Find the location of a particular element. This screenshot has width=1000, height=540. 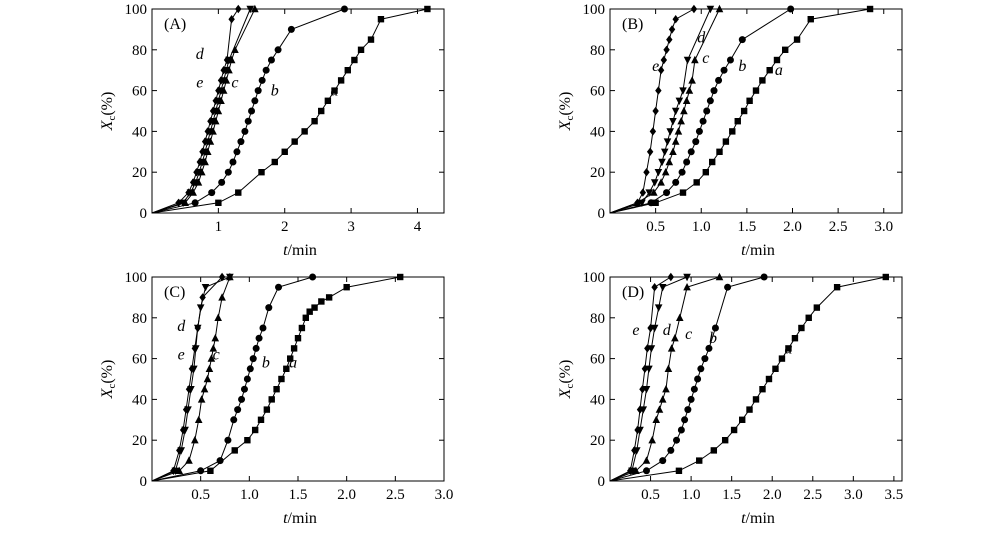

y-tick-label: 60 is located at coordinates (139, 92).